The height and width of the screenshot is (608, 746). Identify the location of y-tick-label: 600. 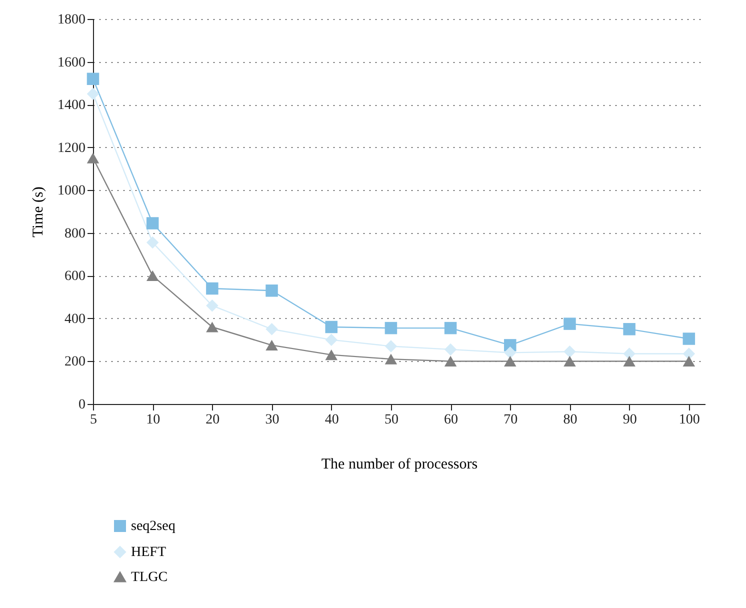
(75, 276).